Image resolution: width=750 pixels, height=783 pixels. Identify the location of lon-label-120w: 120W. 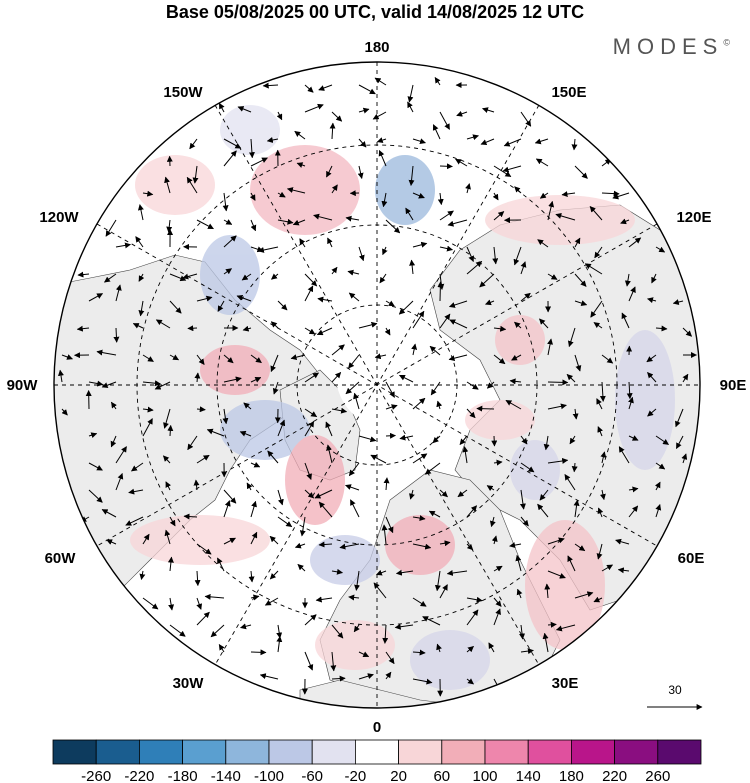
(59, 217).